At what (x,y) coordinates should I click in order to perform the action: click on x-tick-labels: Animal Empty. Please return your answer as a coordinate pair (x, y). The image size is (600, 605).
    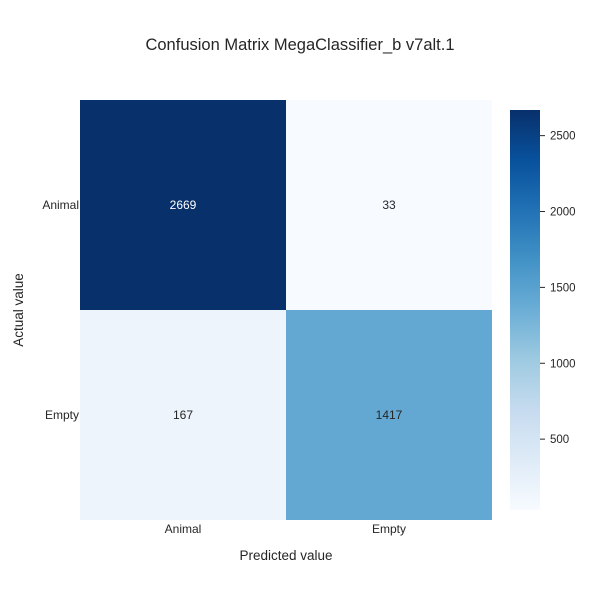
    Looking at the image, I should click on (285, 529).